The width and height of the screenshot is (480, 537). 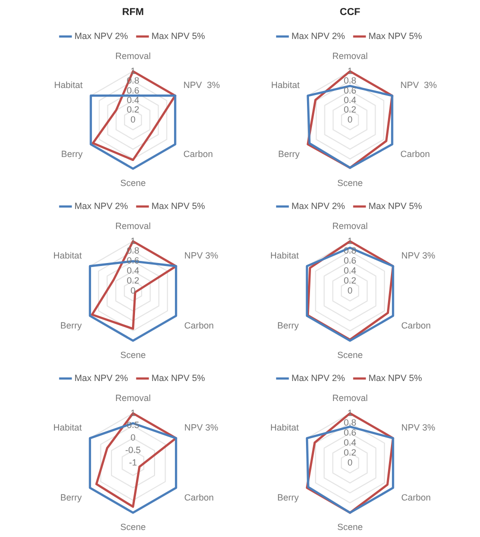 I want to click on y-tick-label: -1, so click(x=133, y=462).